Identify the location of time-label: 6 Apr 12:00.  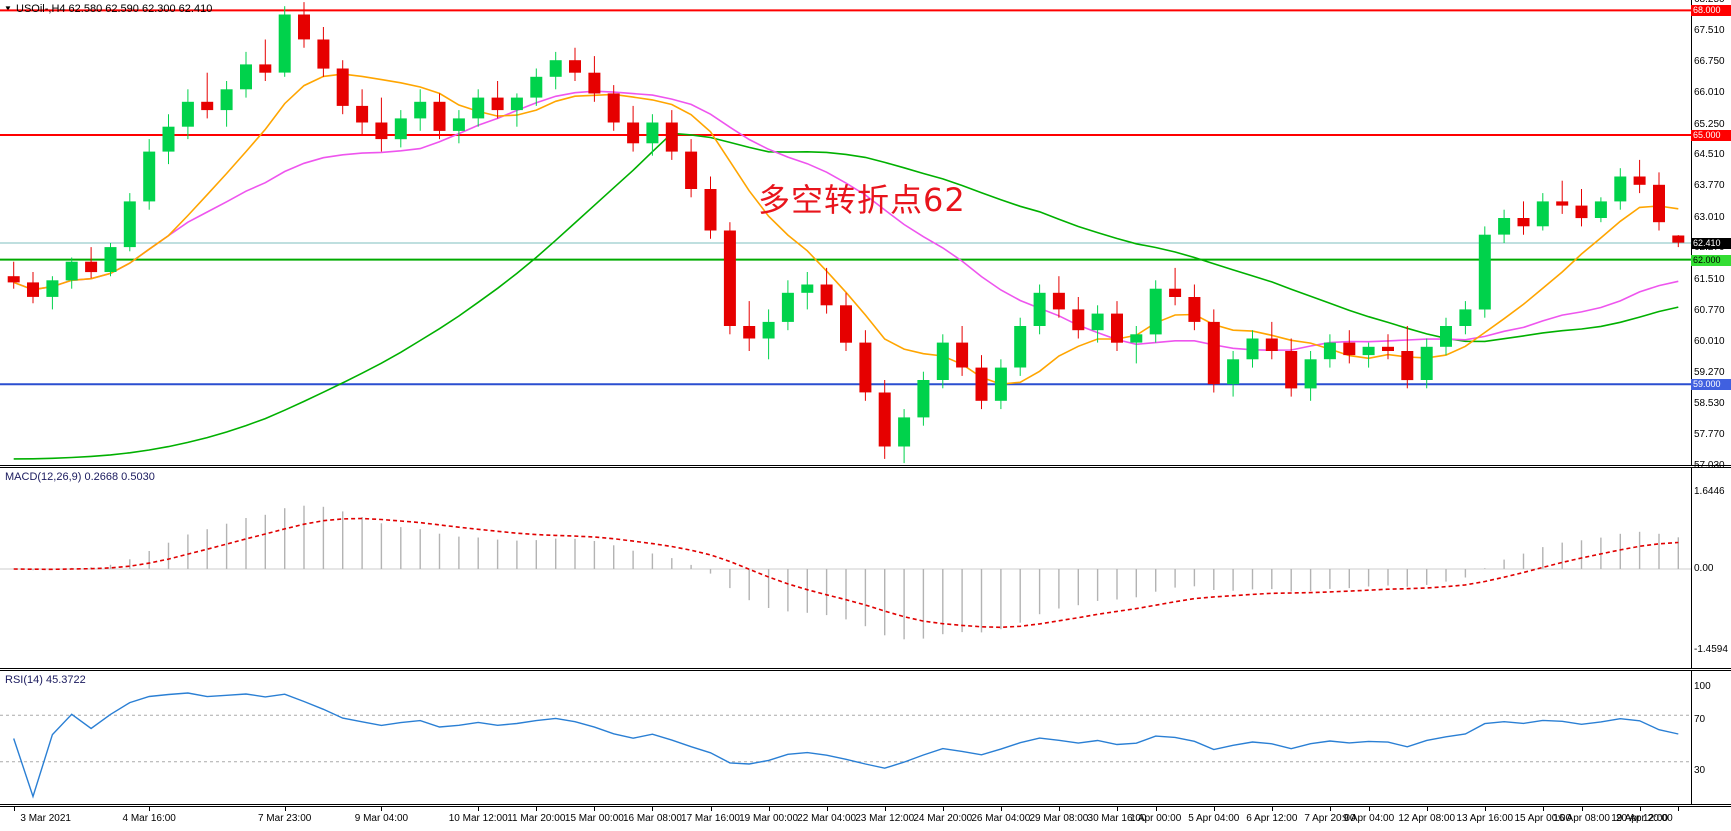
(1272, 818).